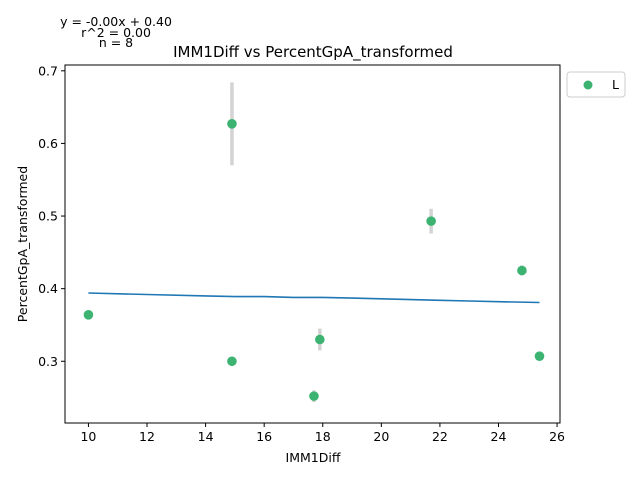  I want to click on x-tick-label: 22, so click(440, 436).